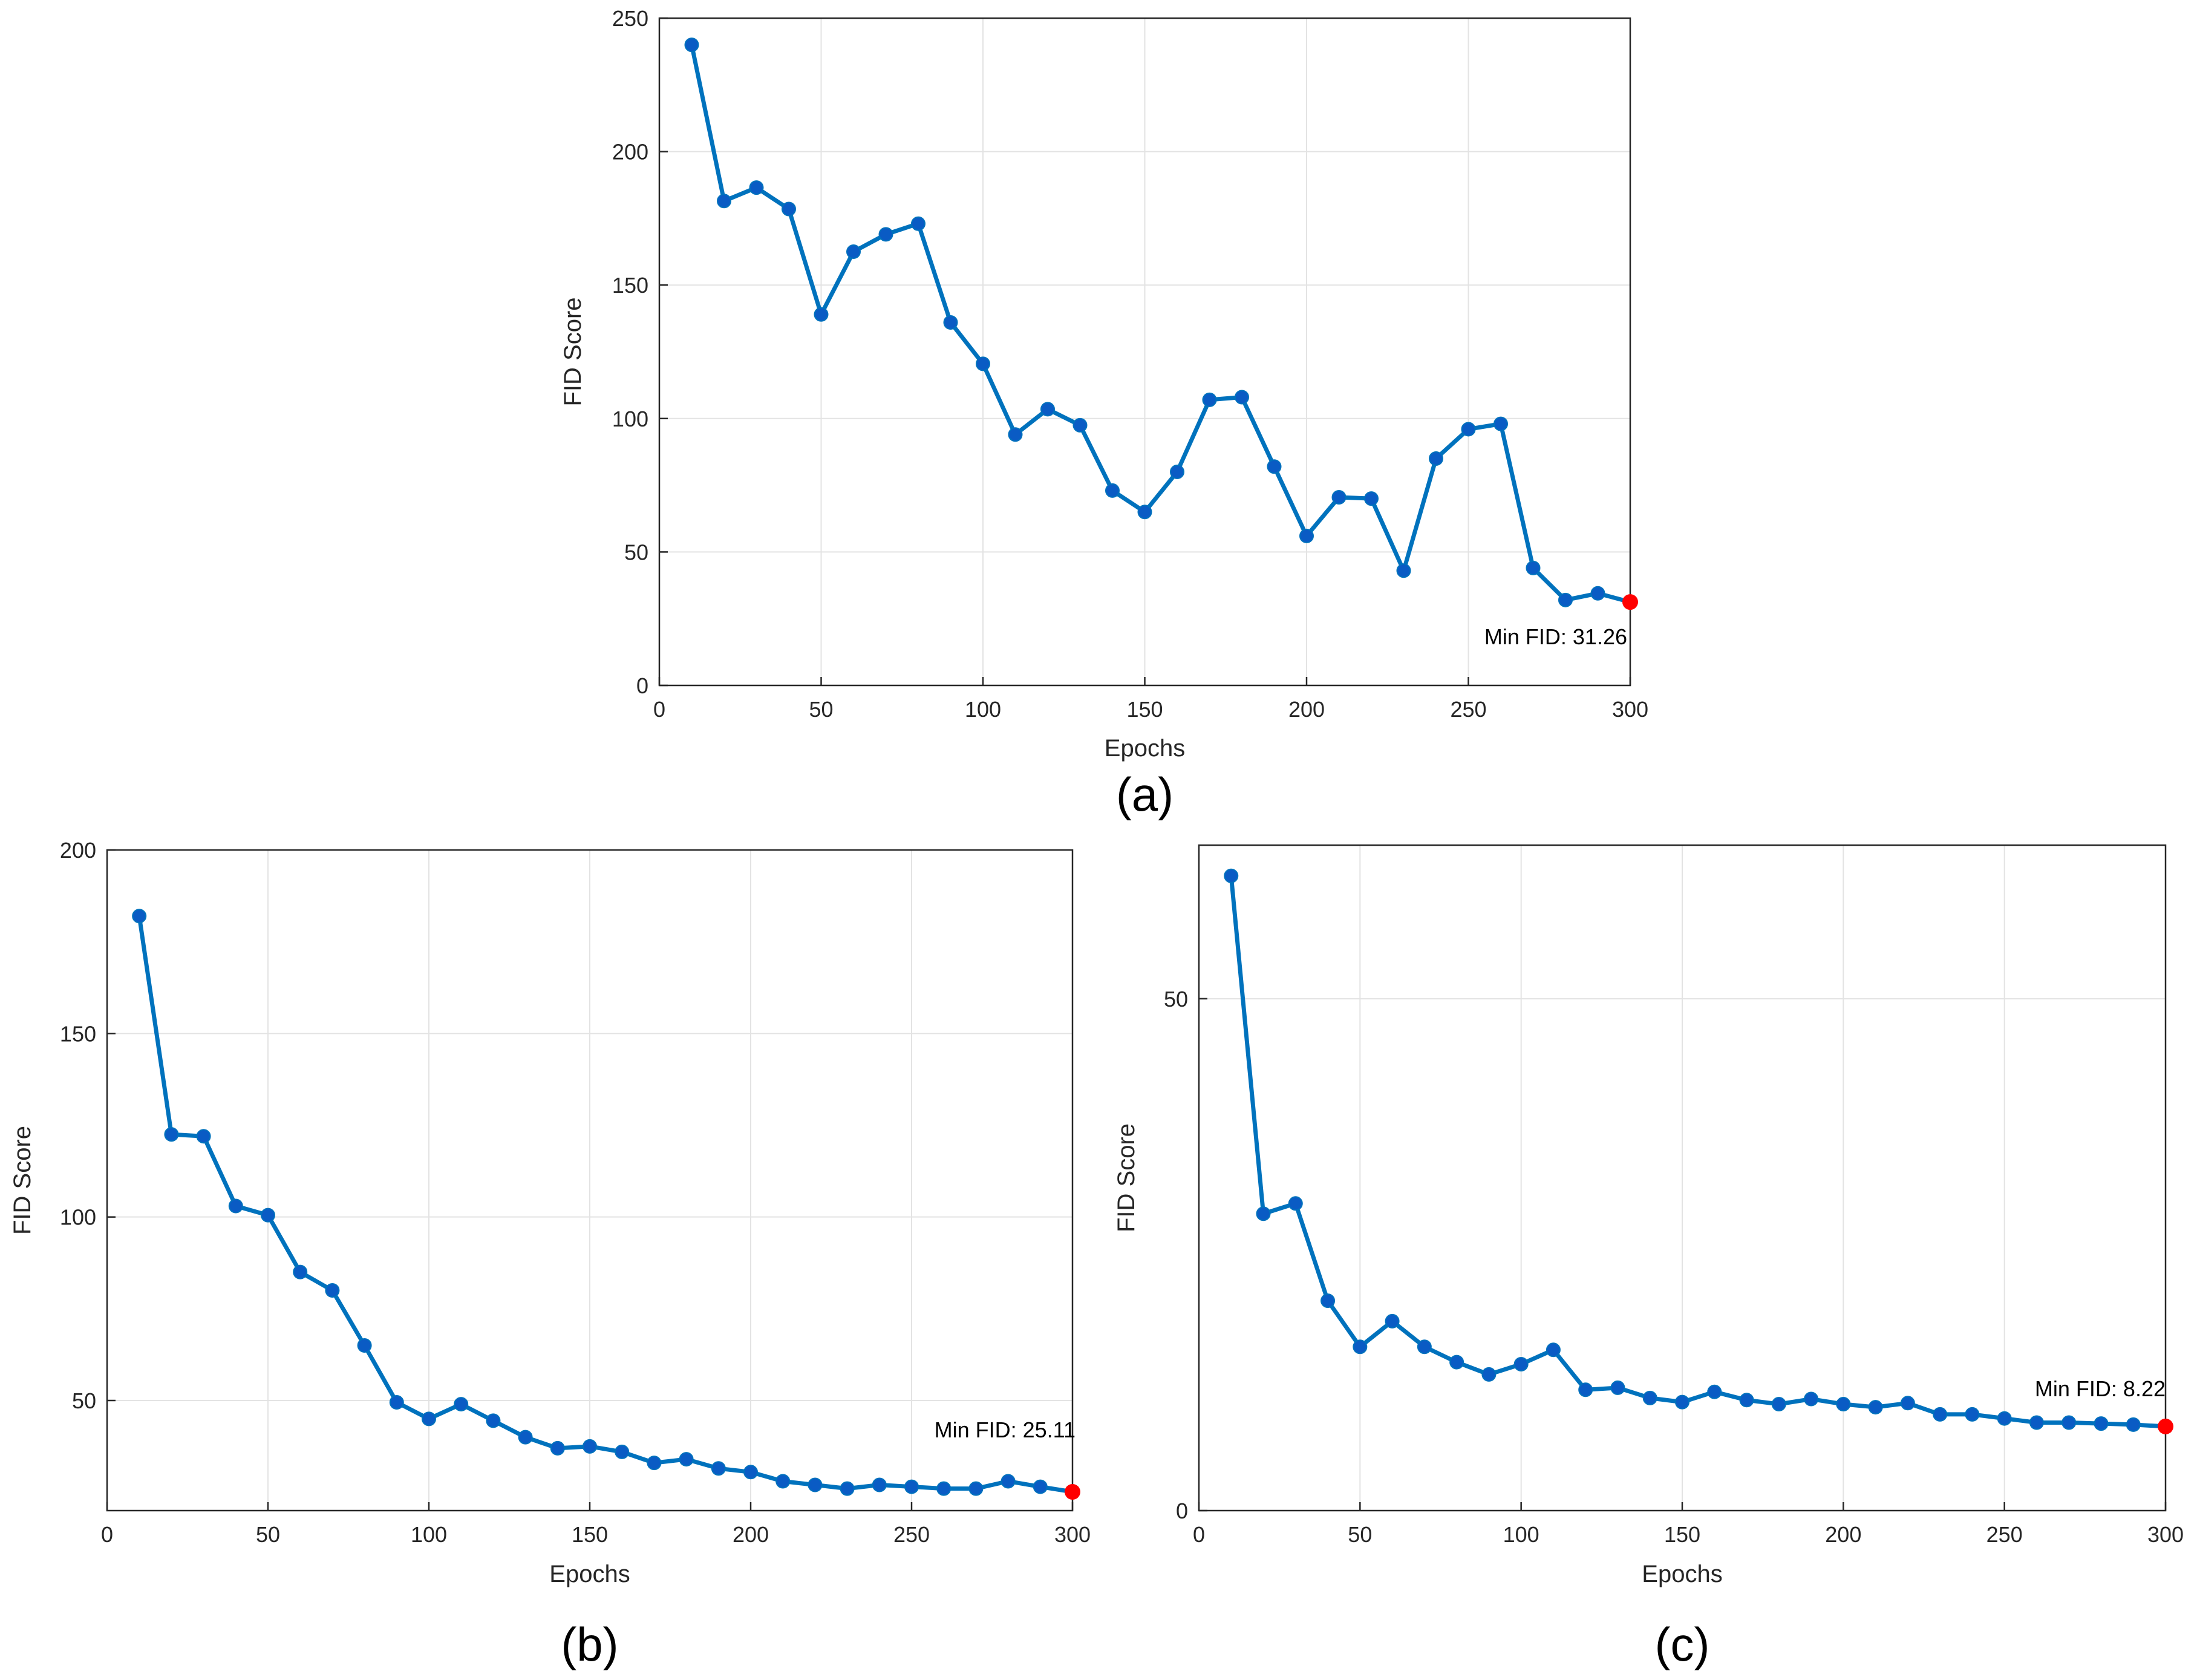  Describe the element at coordinates (1145, 794) in the screenshot. I see `subfigure-caption: (a)` at that location.